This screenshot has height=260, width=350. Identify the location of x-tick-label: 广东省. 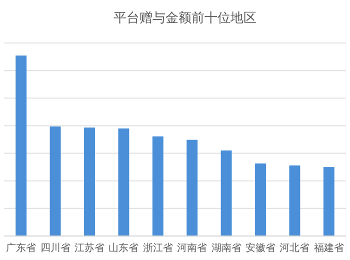
(21, 248).